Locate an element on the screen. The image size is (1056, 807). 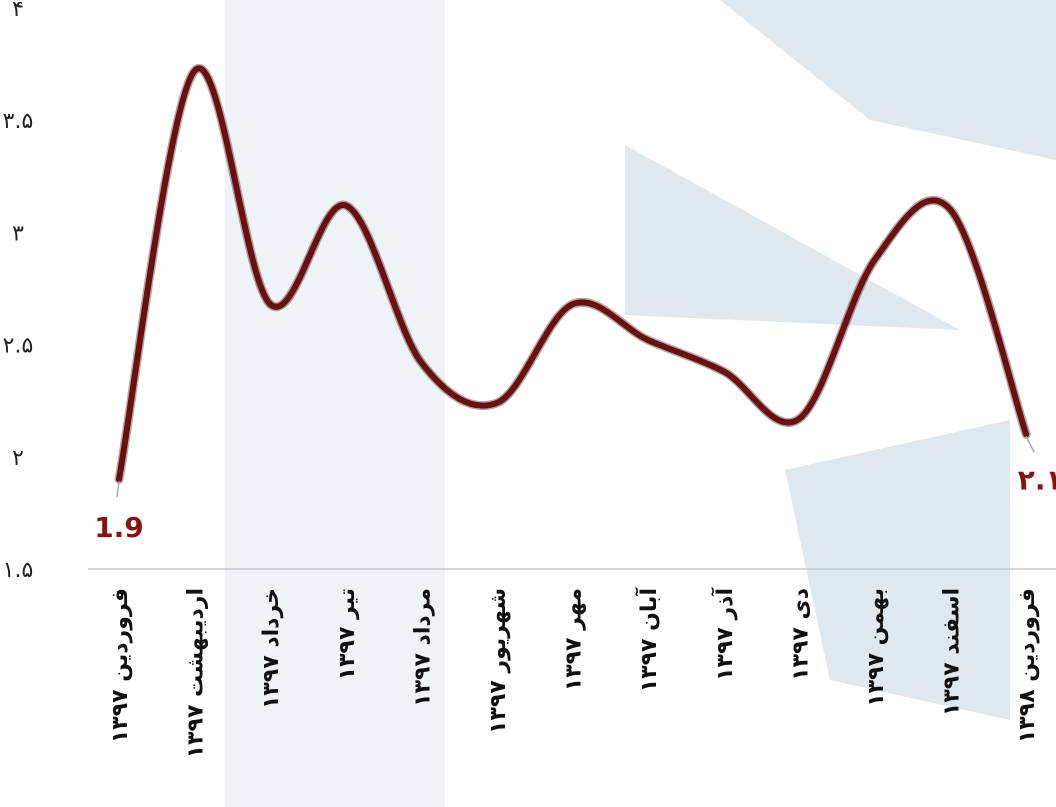
x-tick-label: مرداد ۱۳۹۷ is located at coordinates (422, 647).